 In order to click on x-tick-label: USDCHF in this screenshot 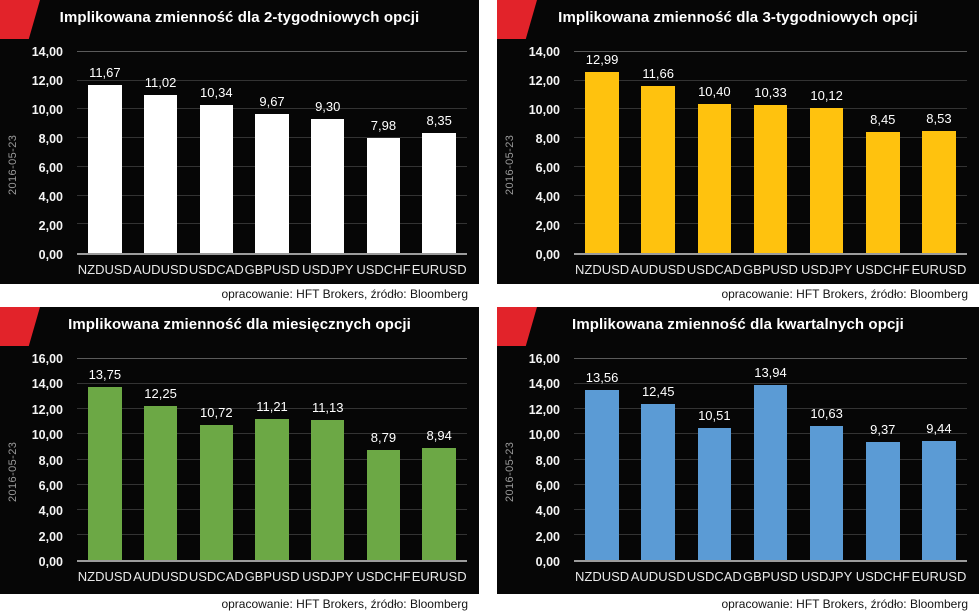, I will do `click(882, 269)`.